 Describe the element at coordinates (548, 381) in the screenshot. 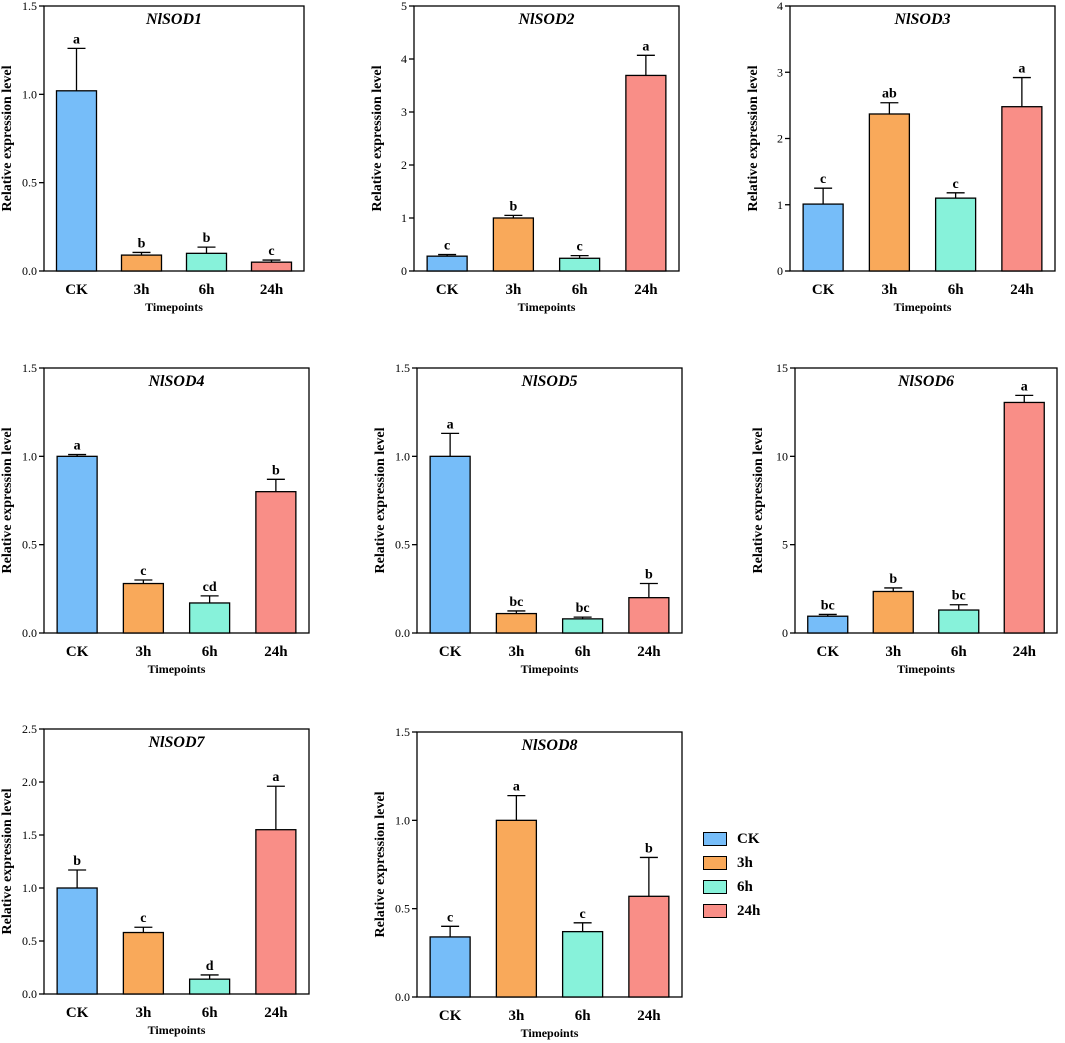

I see `chart-5-title: NlSOD5` at that location.